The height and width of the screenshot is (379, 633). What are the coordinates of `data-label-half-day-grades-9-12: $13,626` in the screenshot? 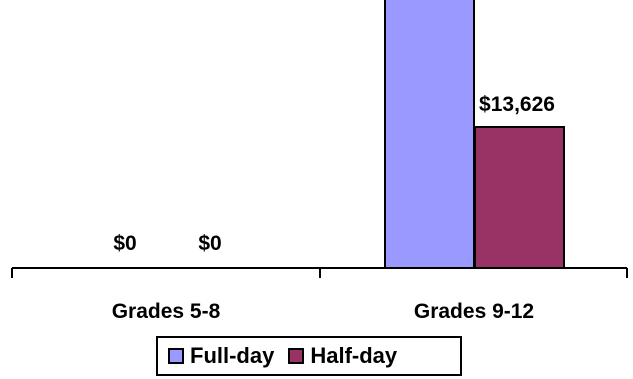 It's located at (517, 104).